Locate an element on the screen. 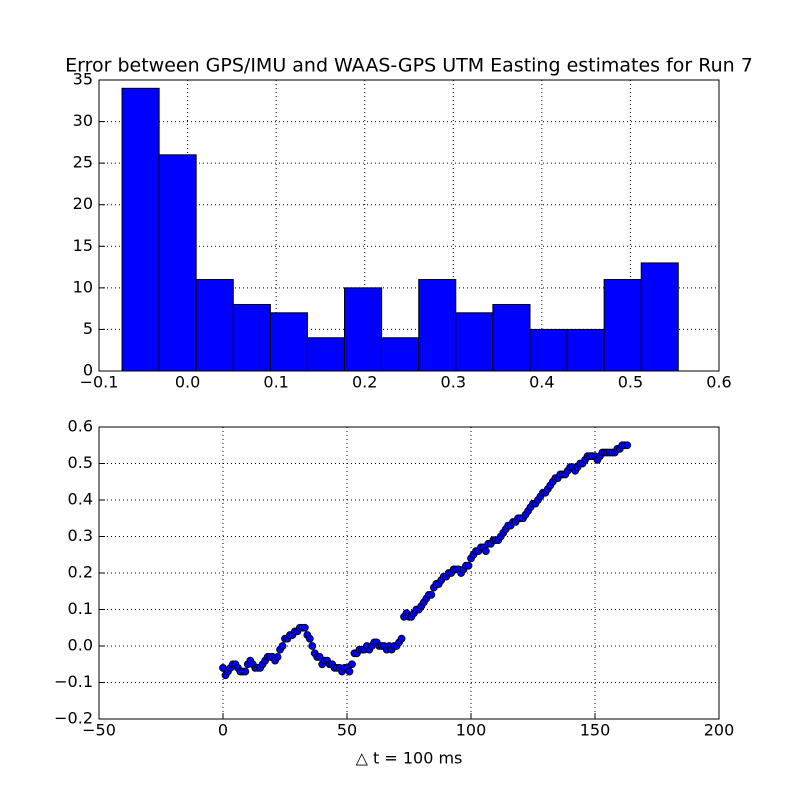 The height and width of the screenshot is (800, 800). x-tick-label: 0.6 is located at coordinates (718, 382).